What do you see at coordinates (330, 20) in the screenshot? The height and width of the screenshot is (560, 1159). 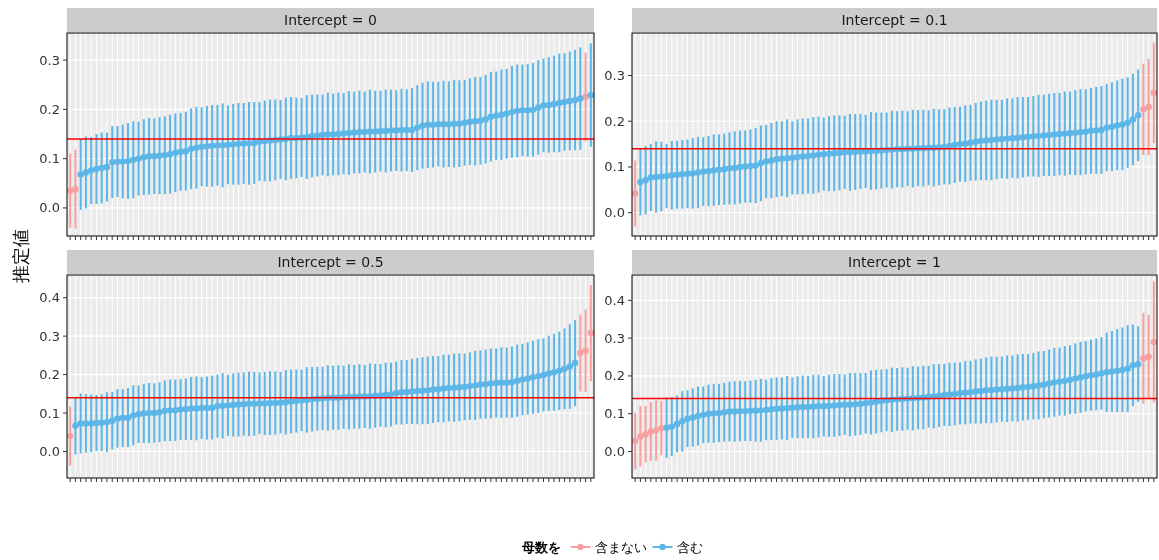 I see `chart-title: Intercept = 0` at bounding box center [330, 20].